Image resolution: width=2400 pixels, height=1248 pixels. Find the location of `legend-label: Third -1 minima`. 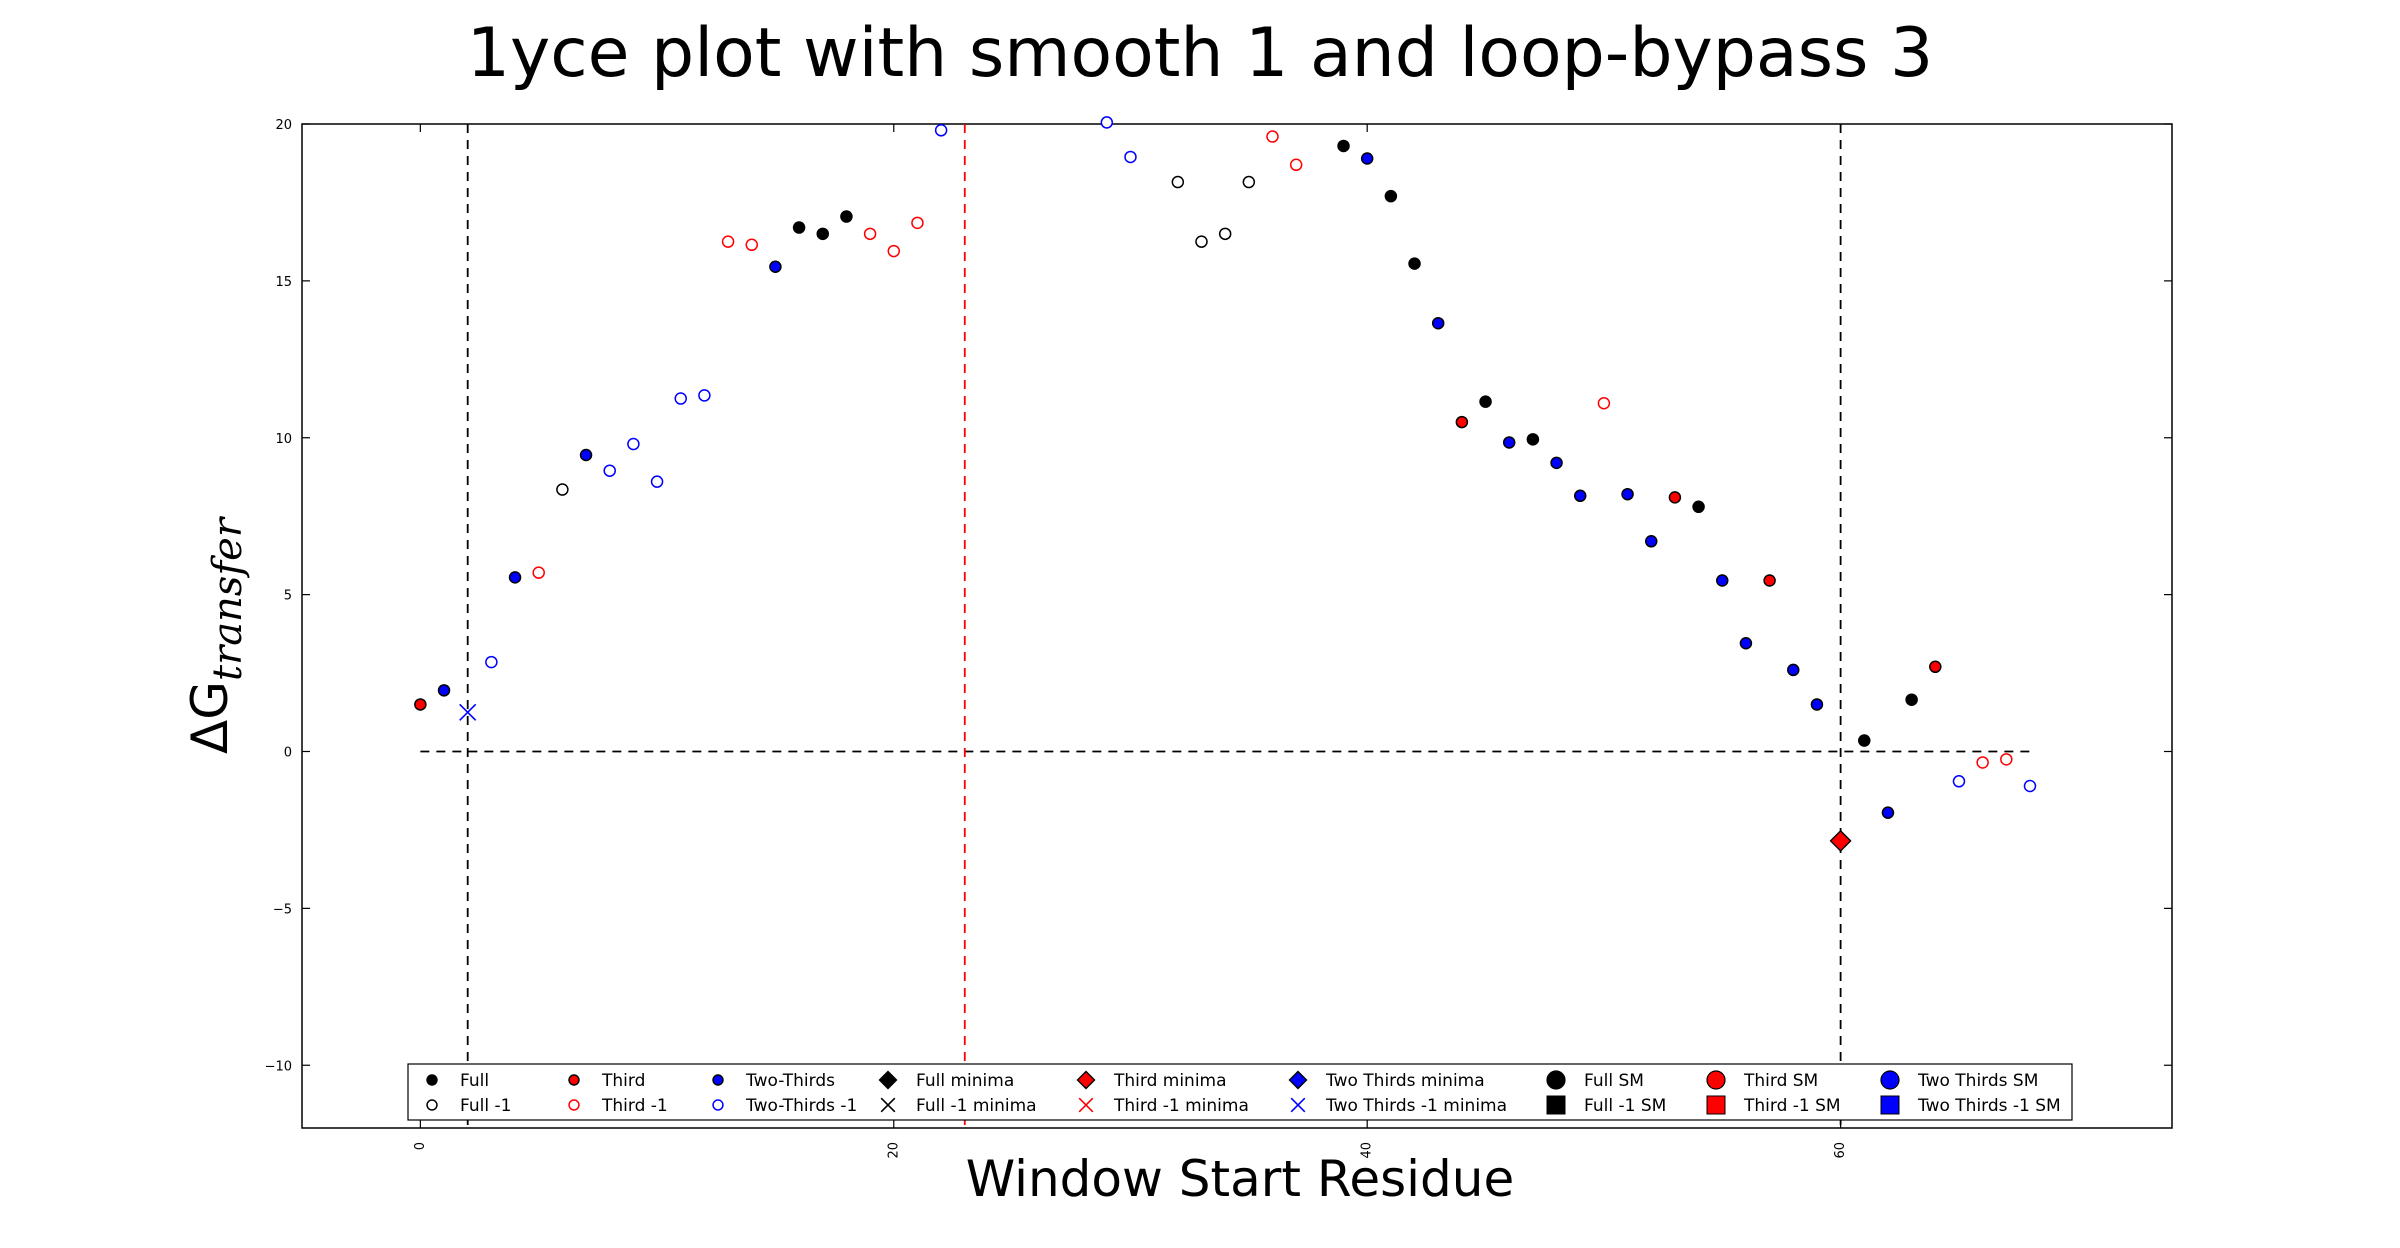

legend-label: Third -1 minima is located at coordinates (1181, 1106).